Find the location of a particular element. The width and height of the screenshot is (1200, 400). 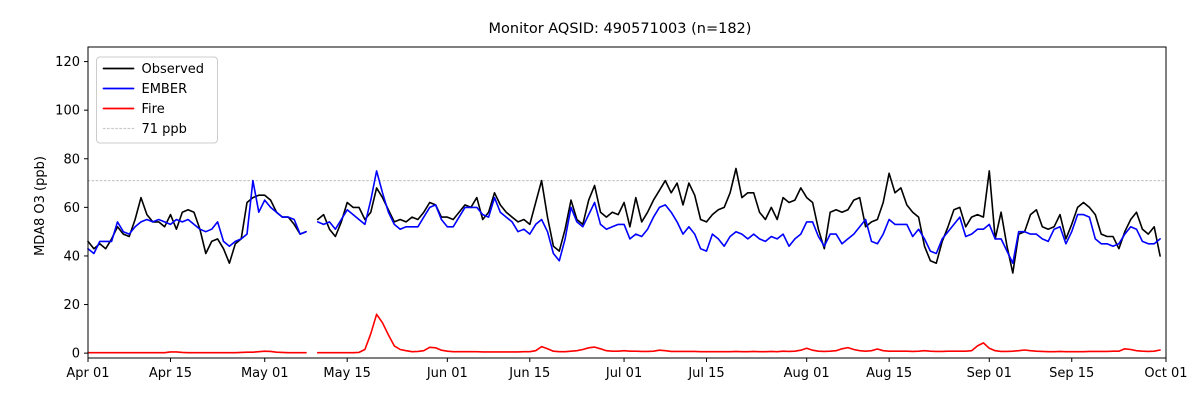

y-axis-label: MDA8 O3 (ppb) is located at coordinates (40, 206).